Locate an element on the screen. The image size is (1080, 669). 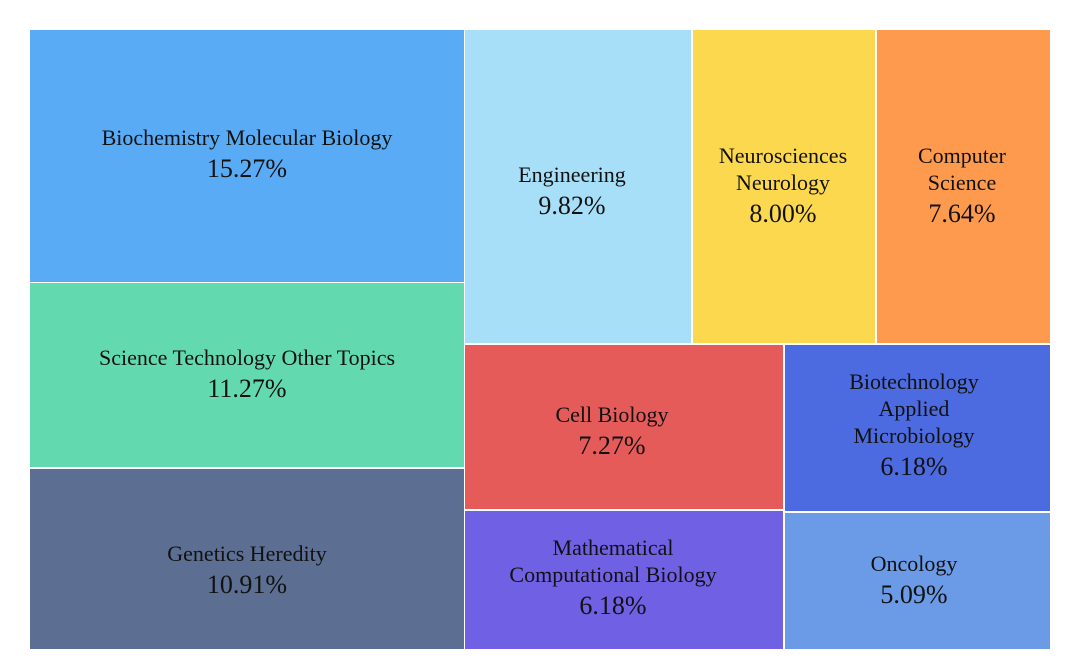
treemap-value-label: 11.27% is located at coordinates (246, 388).